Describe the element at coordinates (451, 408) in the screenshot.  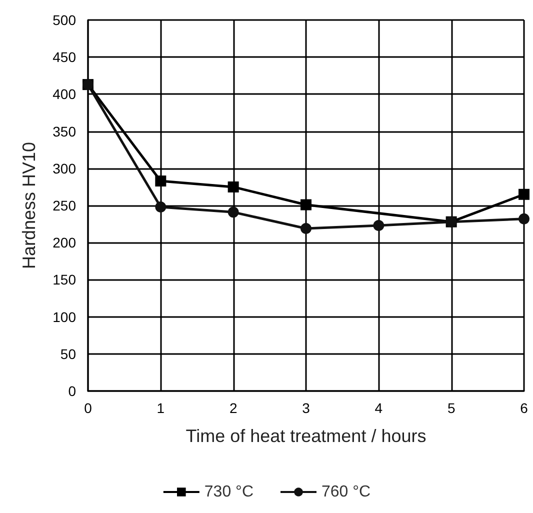
I see `x-tick-label: 5` at that location.